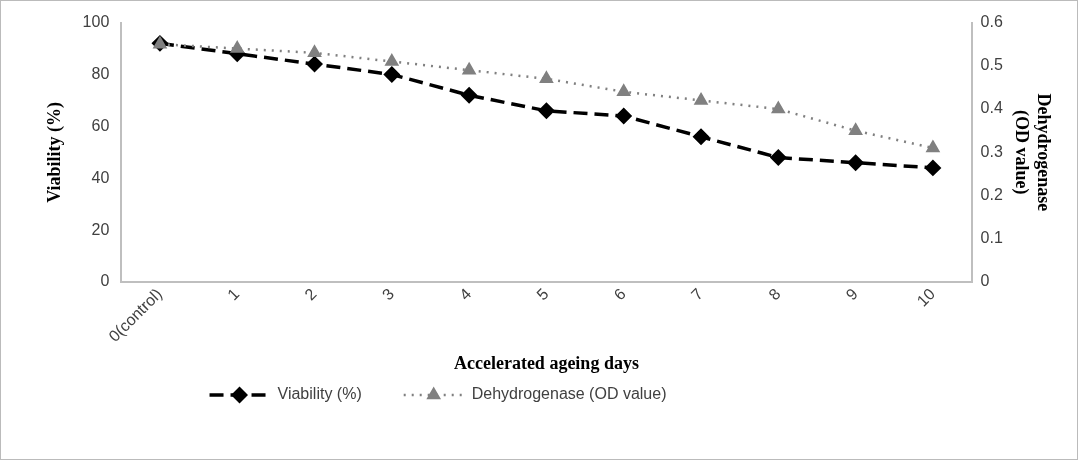 This screenshot has width=1085, height=467. What do you see at coordinates (96, 22) in the screenshot?
I see `y-tick-label: 100` at bounding box center [96, 22].